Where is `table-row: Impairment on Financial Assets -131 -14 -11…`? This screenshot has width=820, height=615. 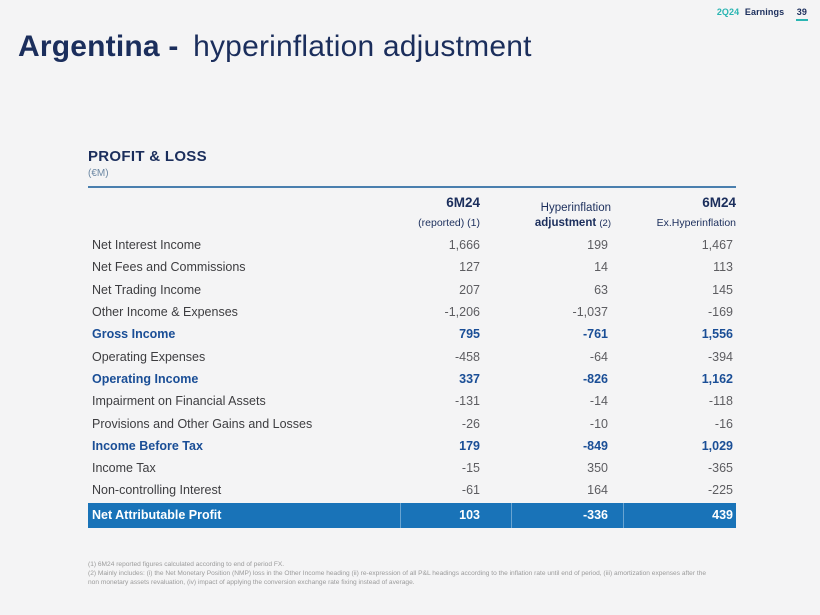 table-row: Impairment on Financial Assets -131 -14 -11… is located at coordinates (412, 401).